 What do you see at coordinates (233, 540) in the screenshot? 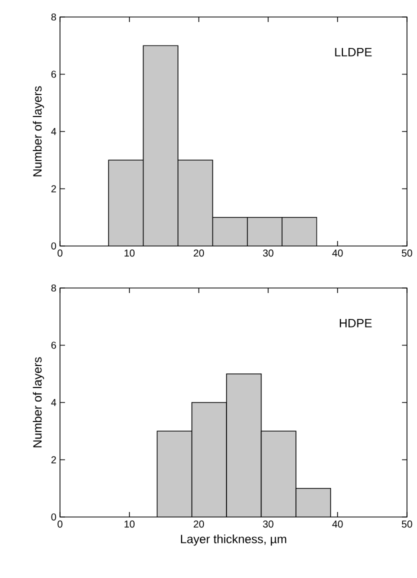
I see `x-axis-title: Layer thickness, µm` at bounding box center [233, 540].